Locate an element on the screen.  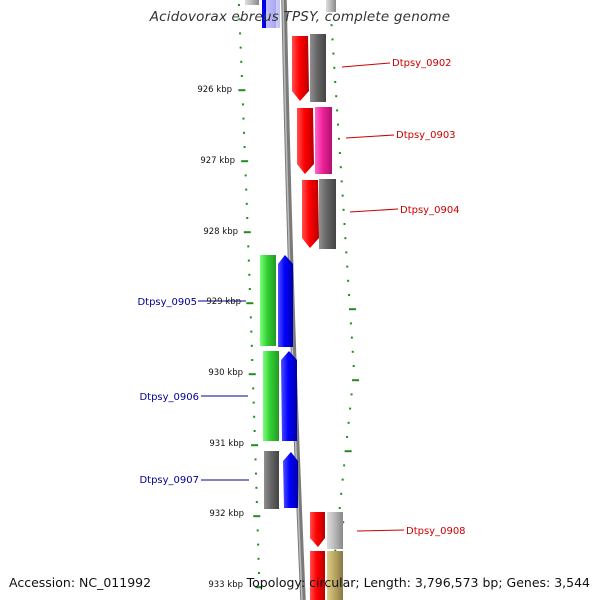
gene-Dtpsy_0906-cds is located at coordinates (289, 396).